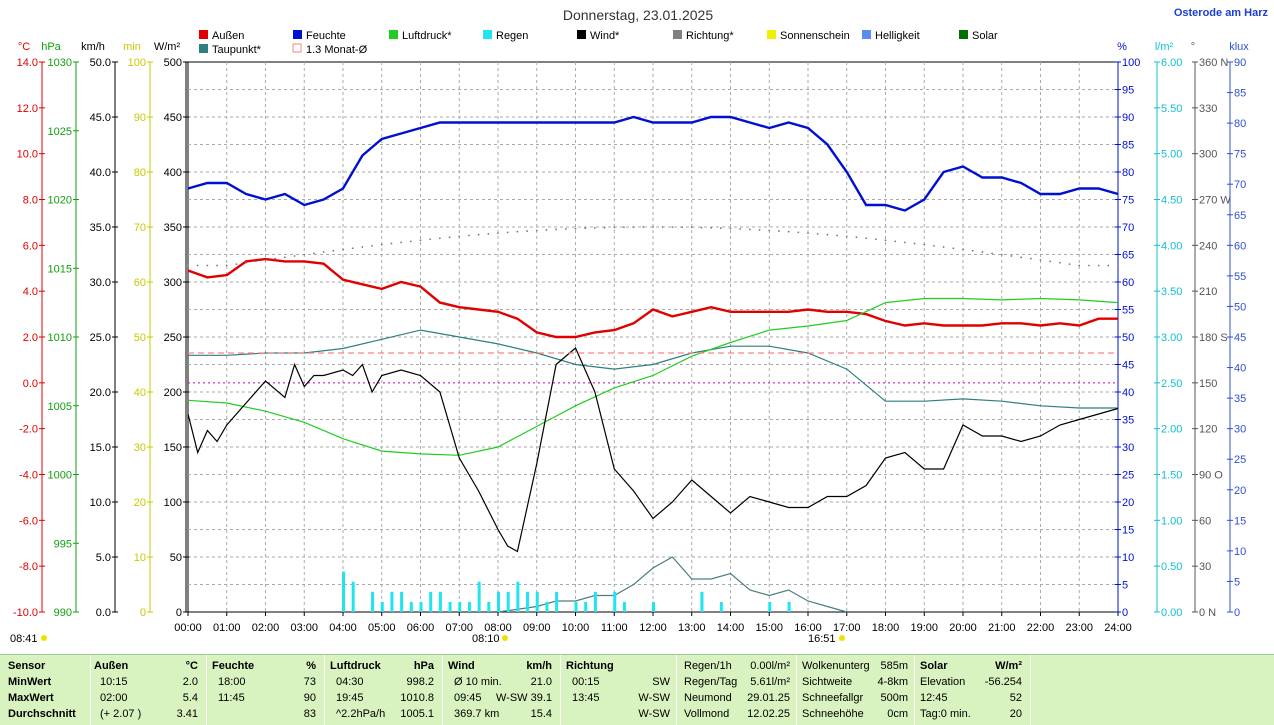  Describe the element at coordinates (654, 698) in the screenshot. I see `stats-cell: W-SW` at that location.